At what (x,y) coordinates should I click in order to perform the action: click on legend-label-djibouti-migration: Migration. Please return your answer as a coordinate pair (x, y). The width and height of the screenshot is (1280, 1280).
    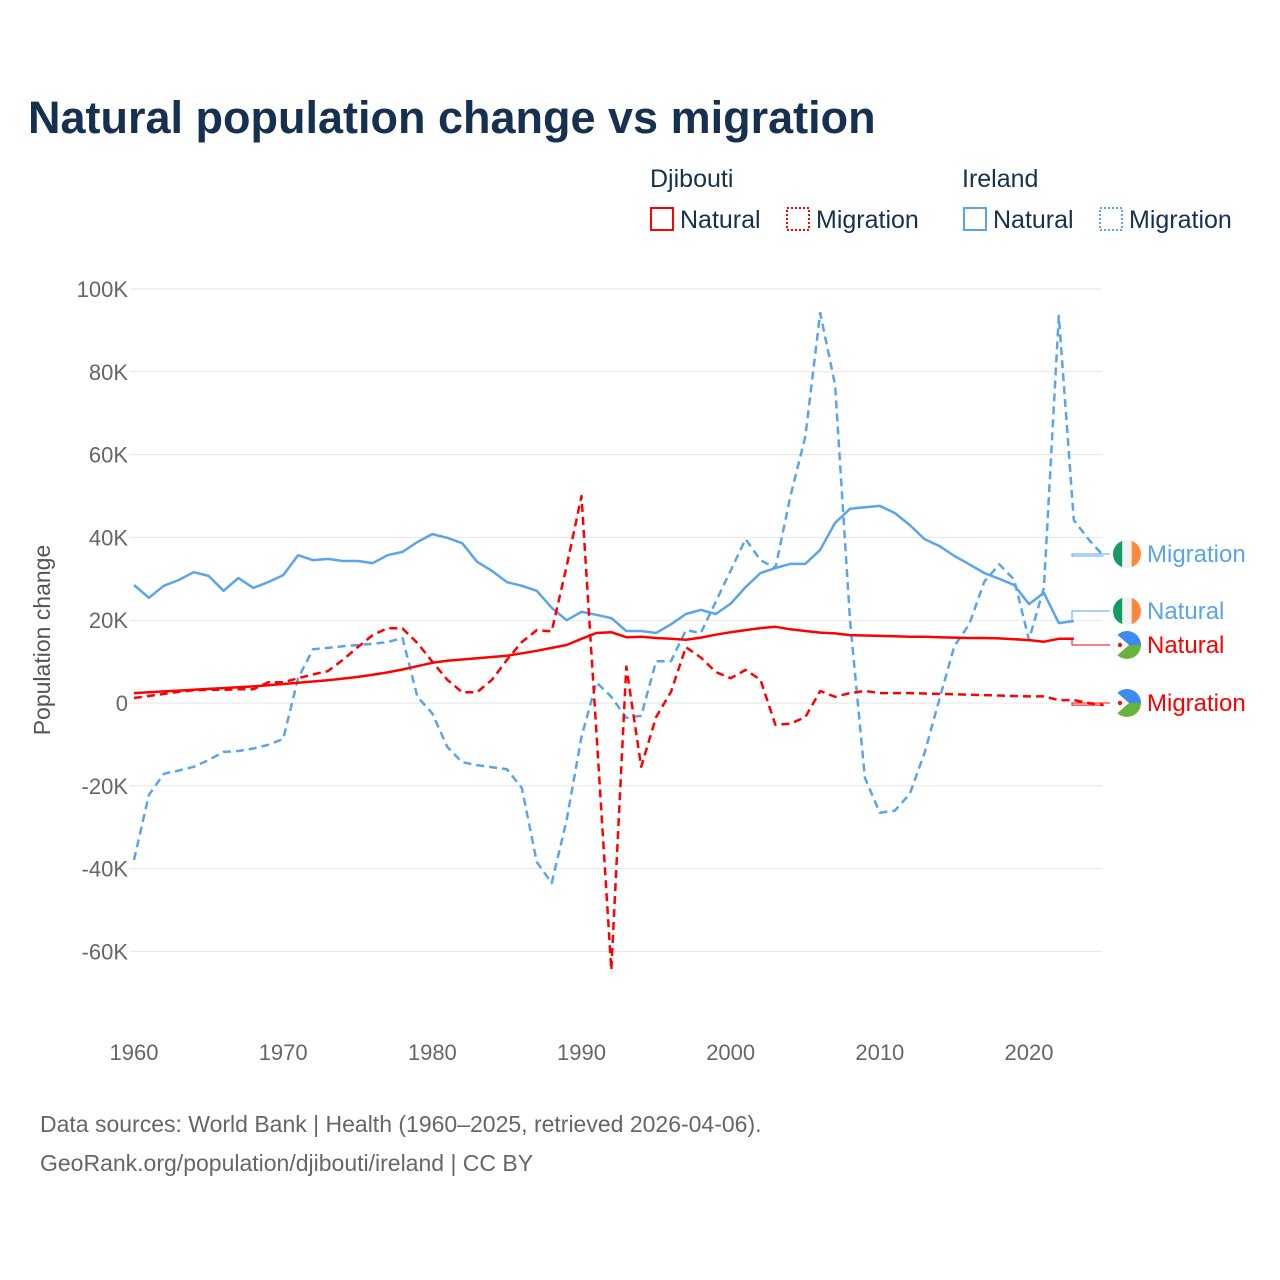
    Looking at the image, I should click on (867, 220).